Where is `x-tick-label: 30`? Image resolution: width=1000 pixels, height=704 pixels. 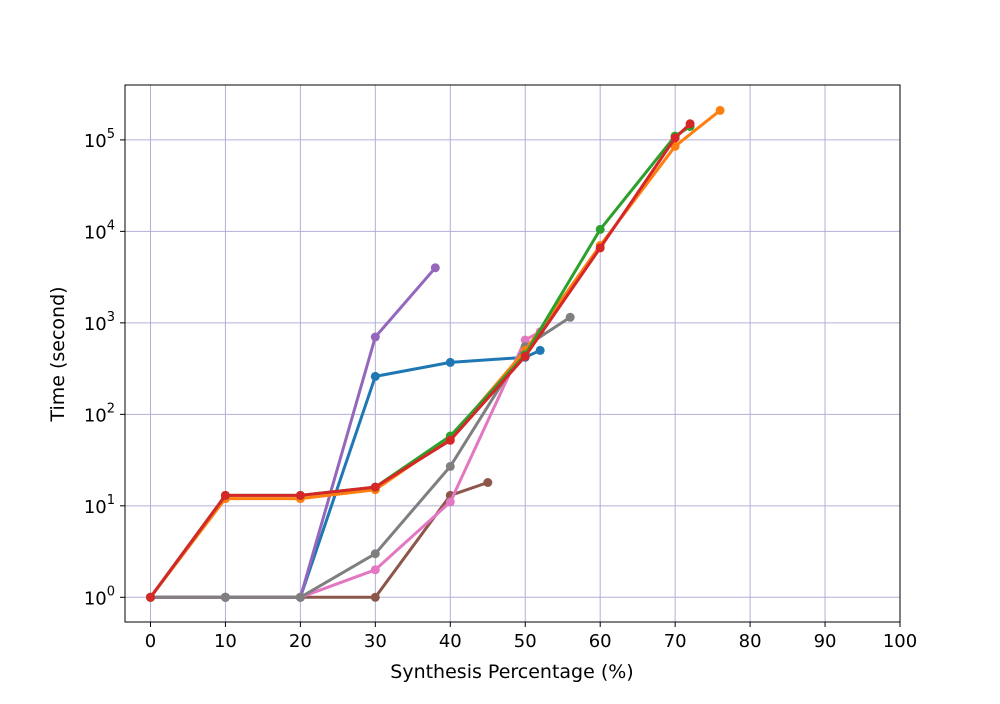
x-tick-label: 30 is located at coordinates (375, 641).